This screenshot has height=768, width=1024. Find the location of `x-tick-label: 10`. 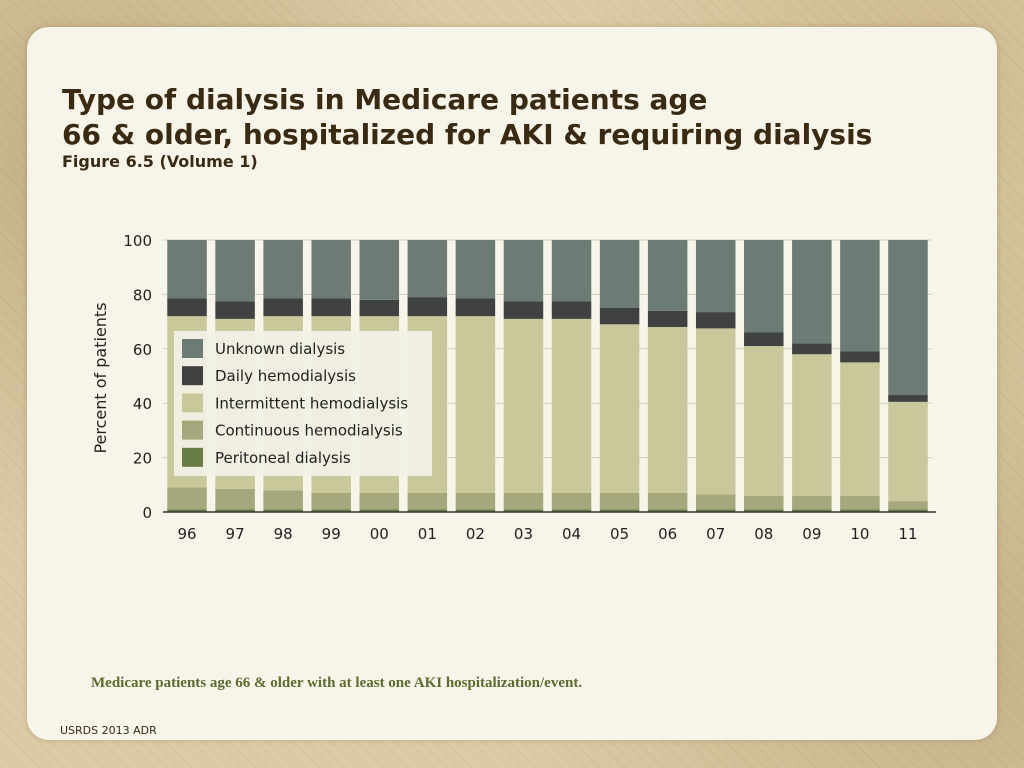

x-tick-label: 10 is located at coordinates (859, 534).